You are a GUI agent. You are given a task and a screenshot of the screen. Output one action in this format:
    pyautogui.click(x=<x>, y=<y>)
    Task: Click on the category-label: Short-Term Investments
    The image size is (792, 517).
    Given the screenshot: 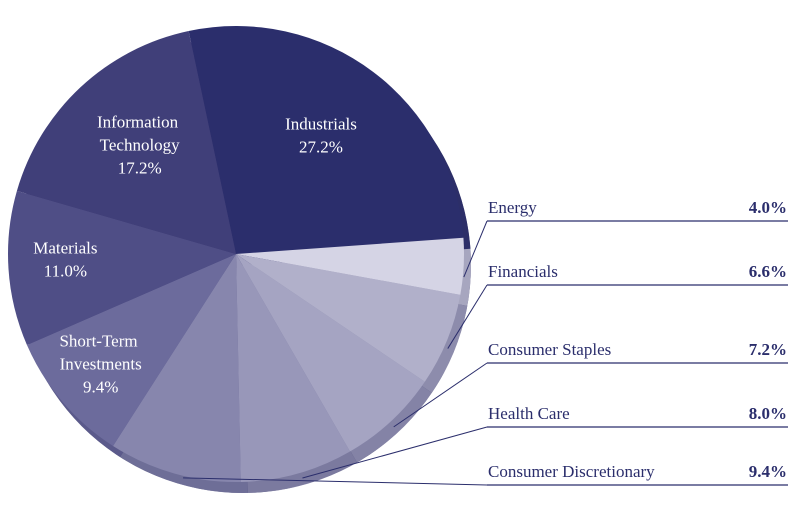 What is the action you would take?
    pyautogui.click(x=100, y=352)
    